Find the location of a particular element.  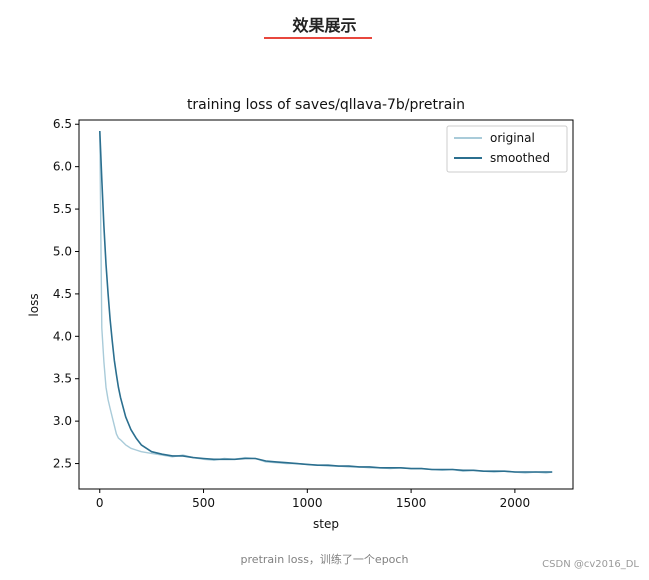

chart-legend: original smoothed is located at coordinates (507, 149).